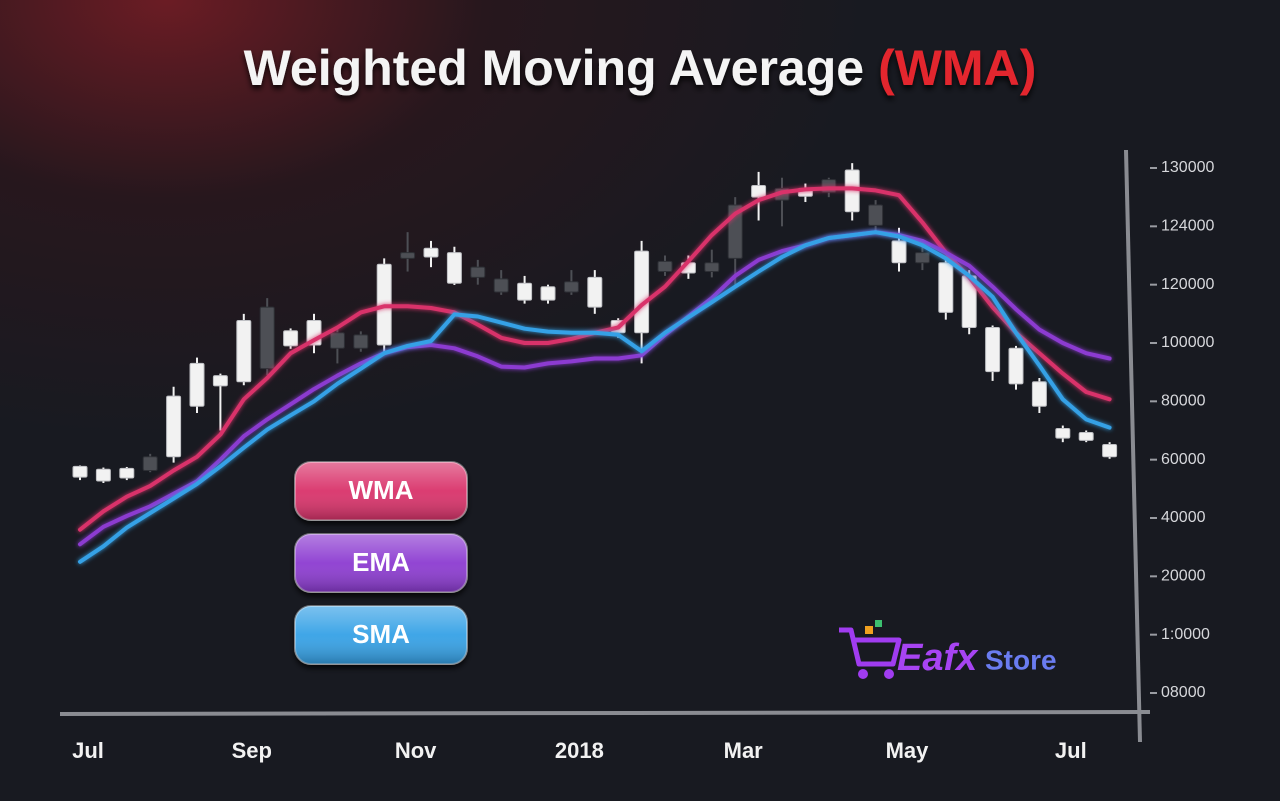 This screenshot has height=801, width=1280. Describe the element at coordinates (1187, 167) in the screenshot. I see `y-tick-label: 130000` at that location.